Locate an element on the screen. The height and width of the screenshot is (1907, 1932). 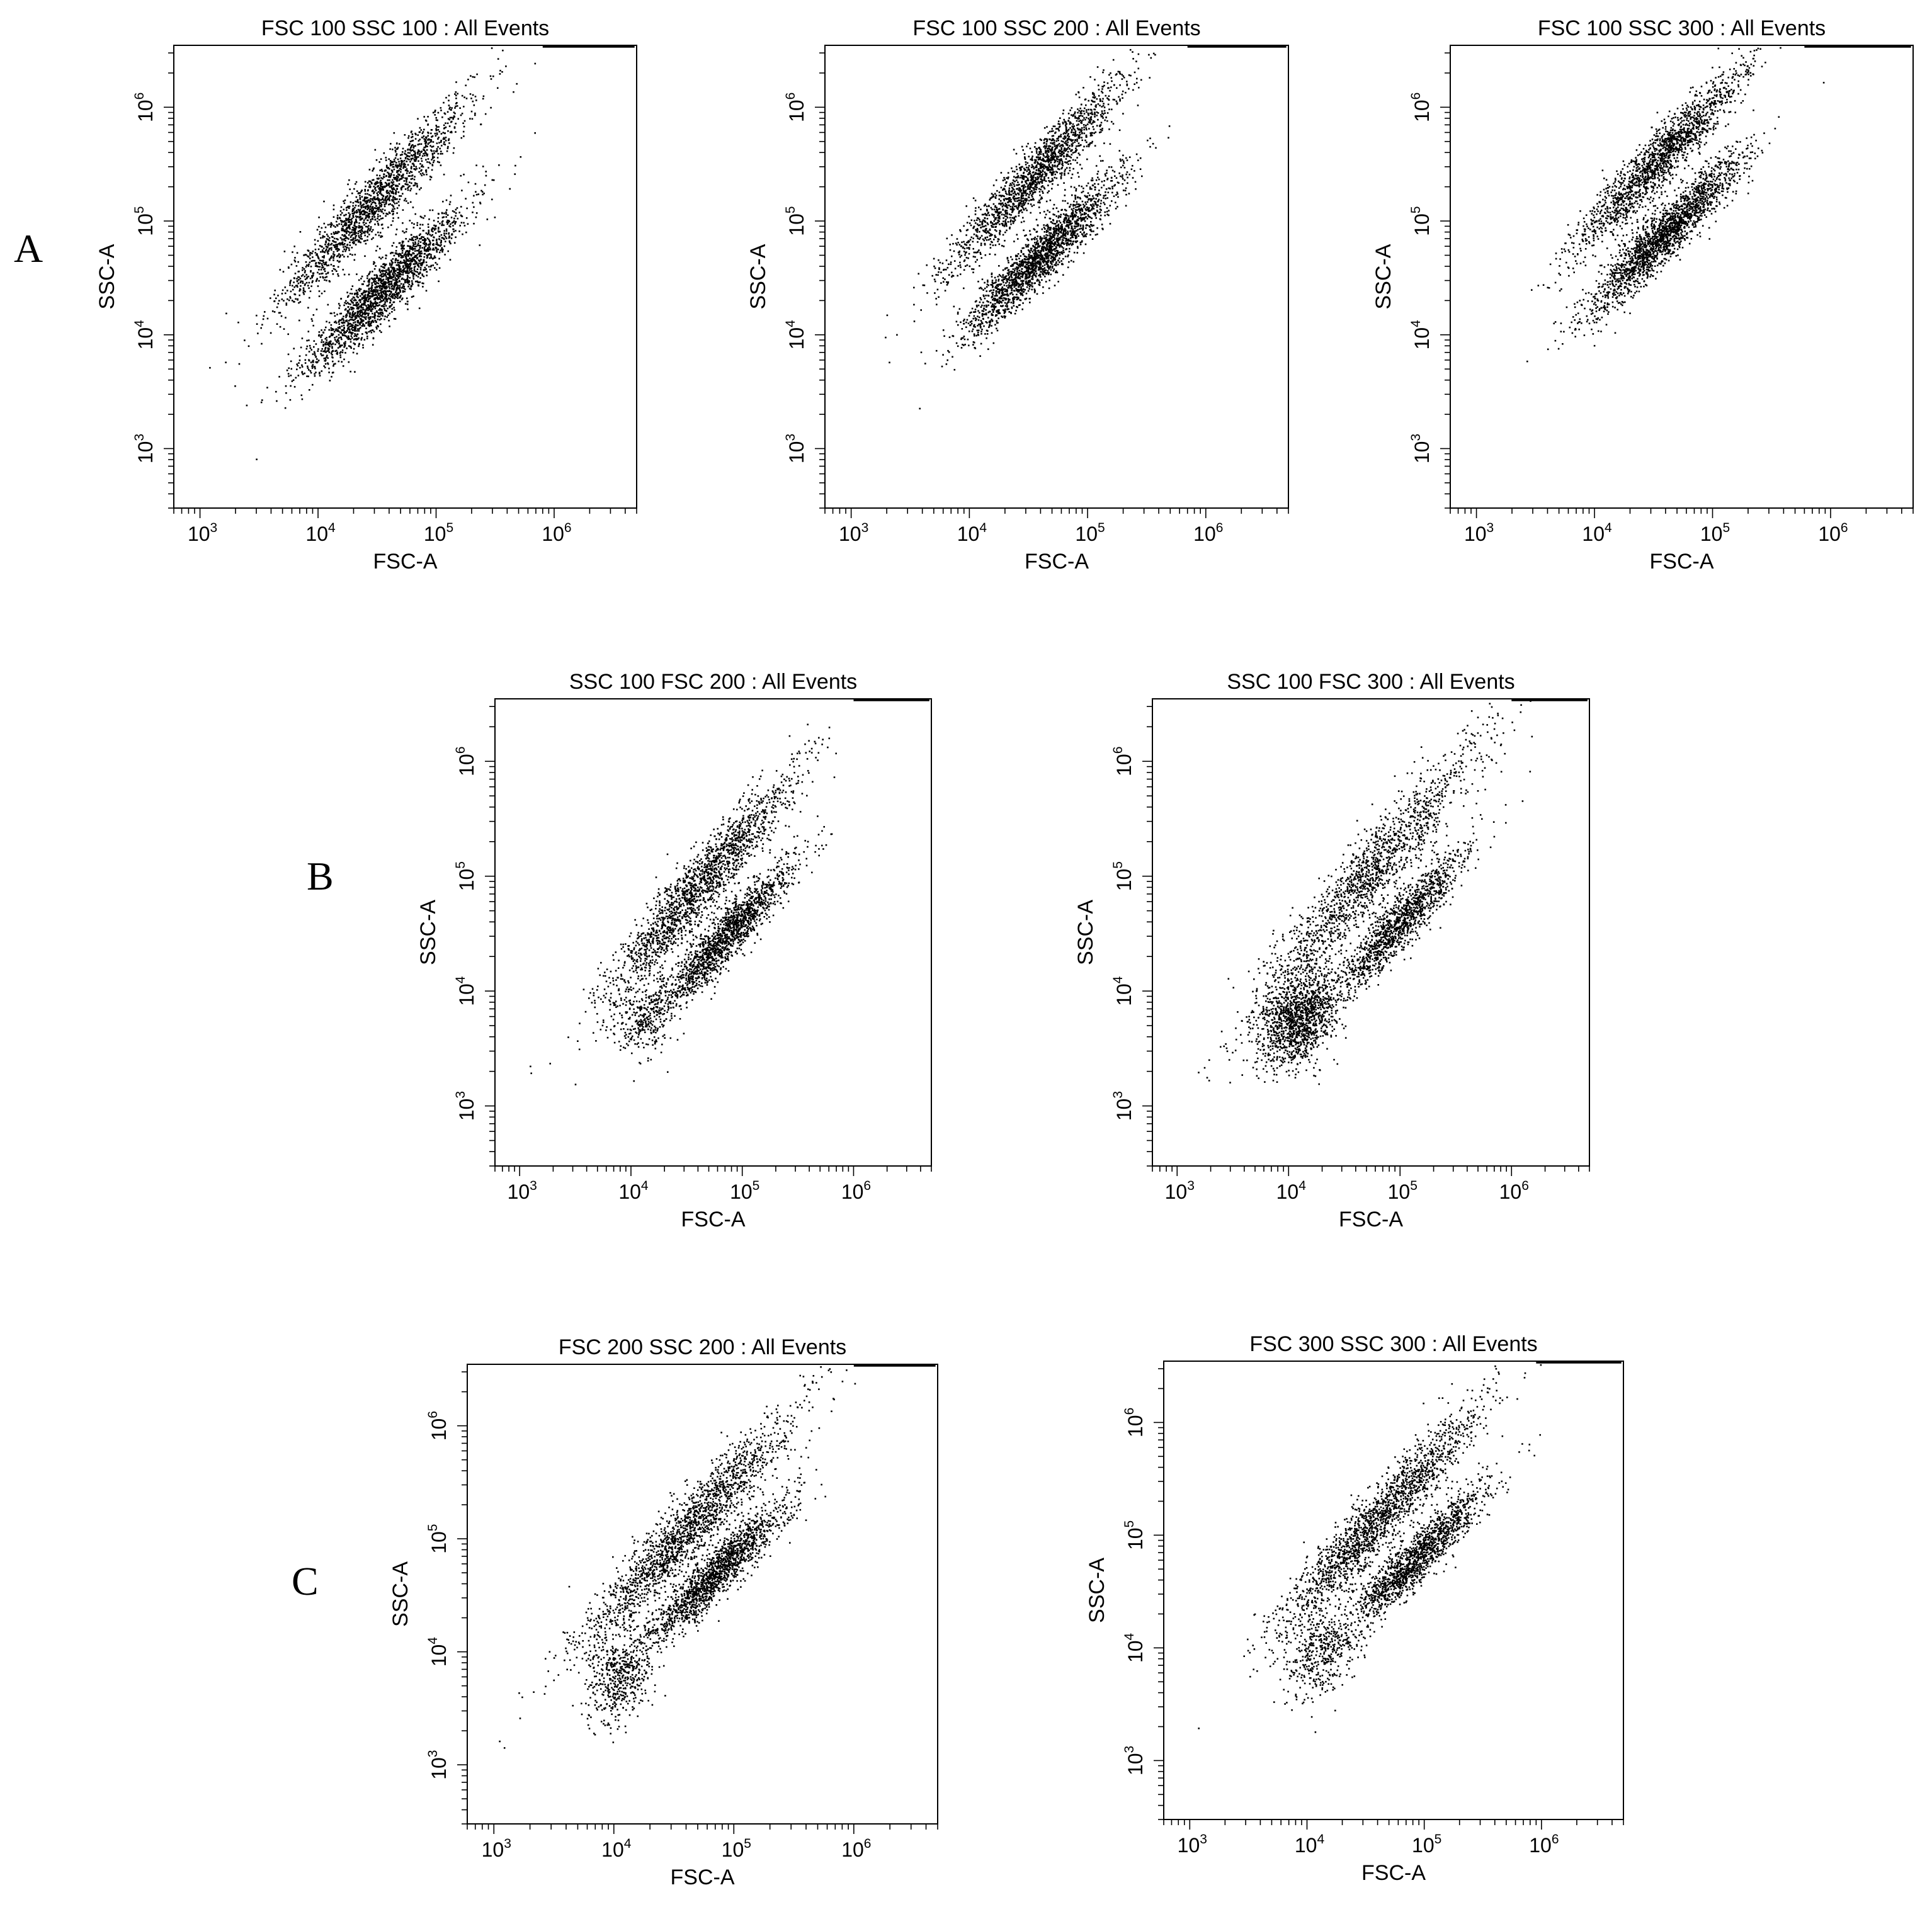
panel-letter-a: A is located at coordinates (29, 248).